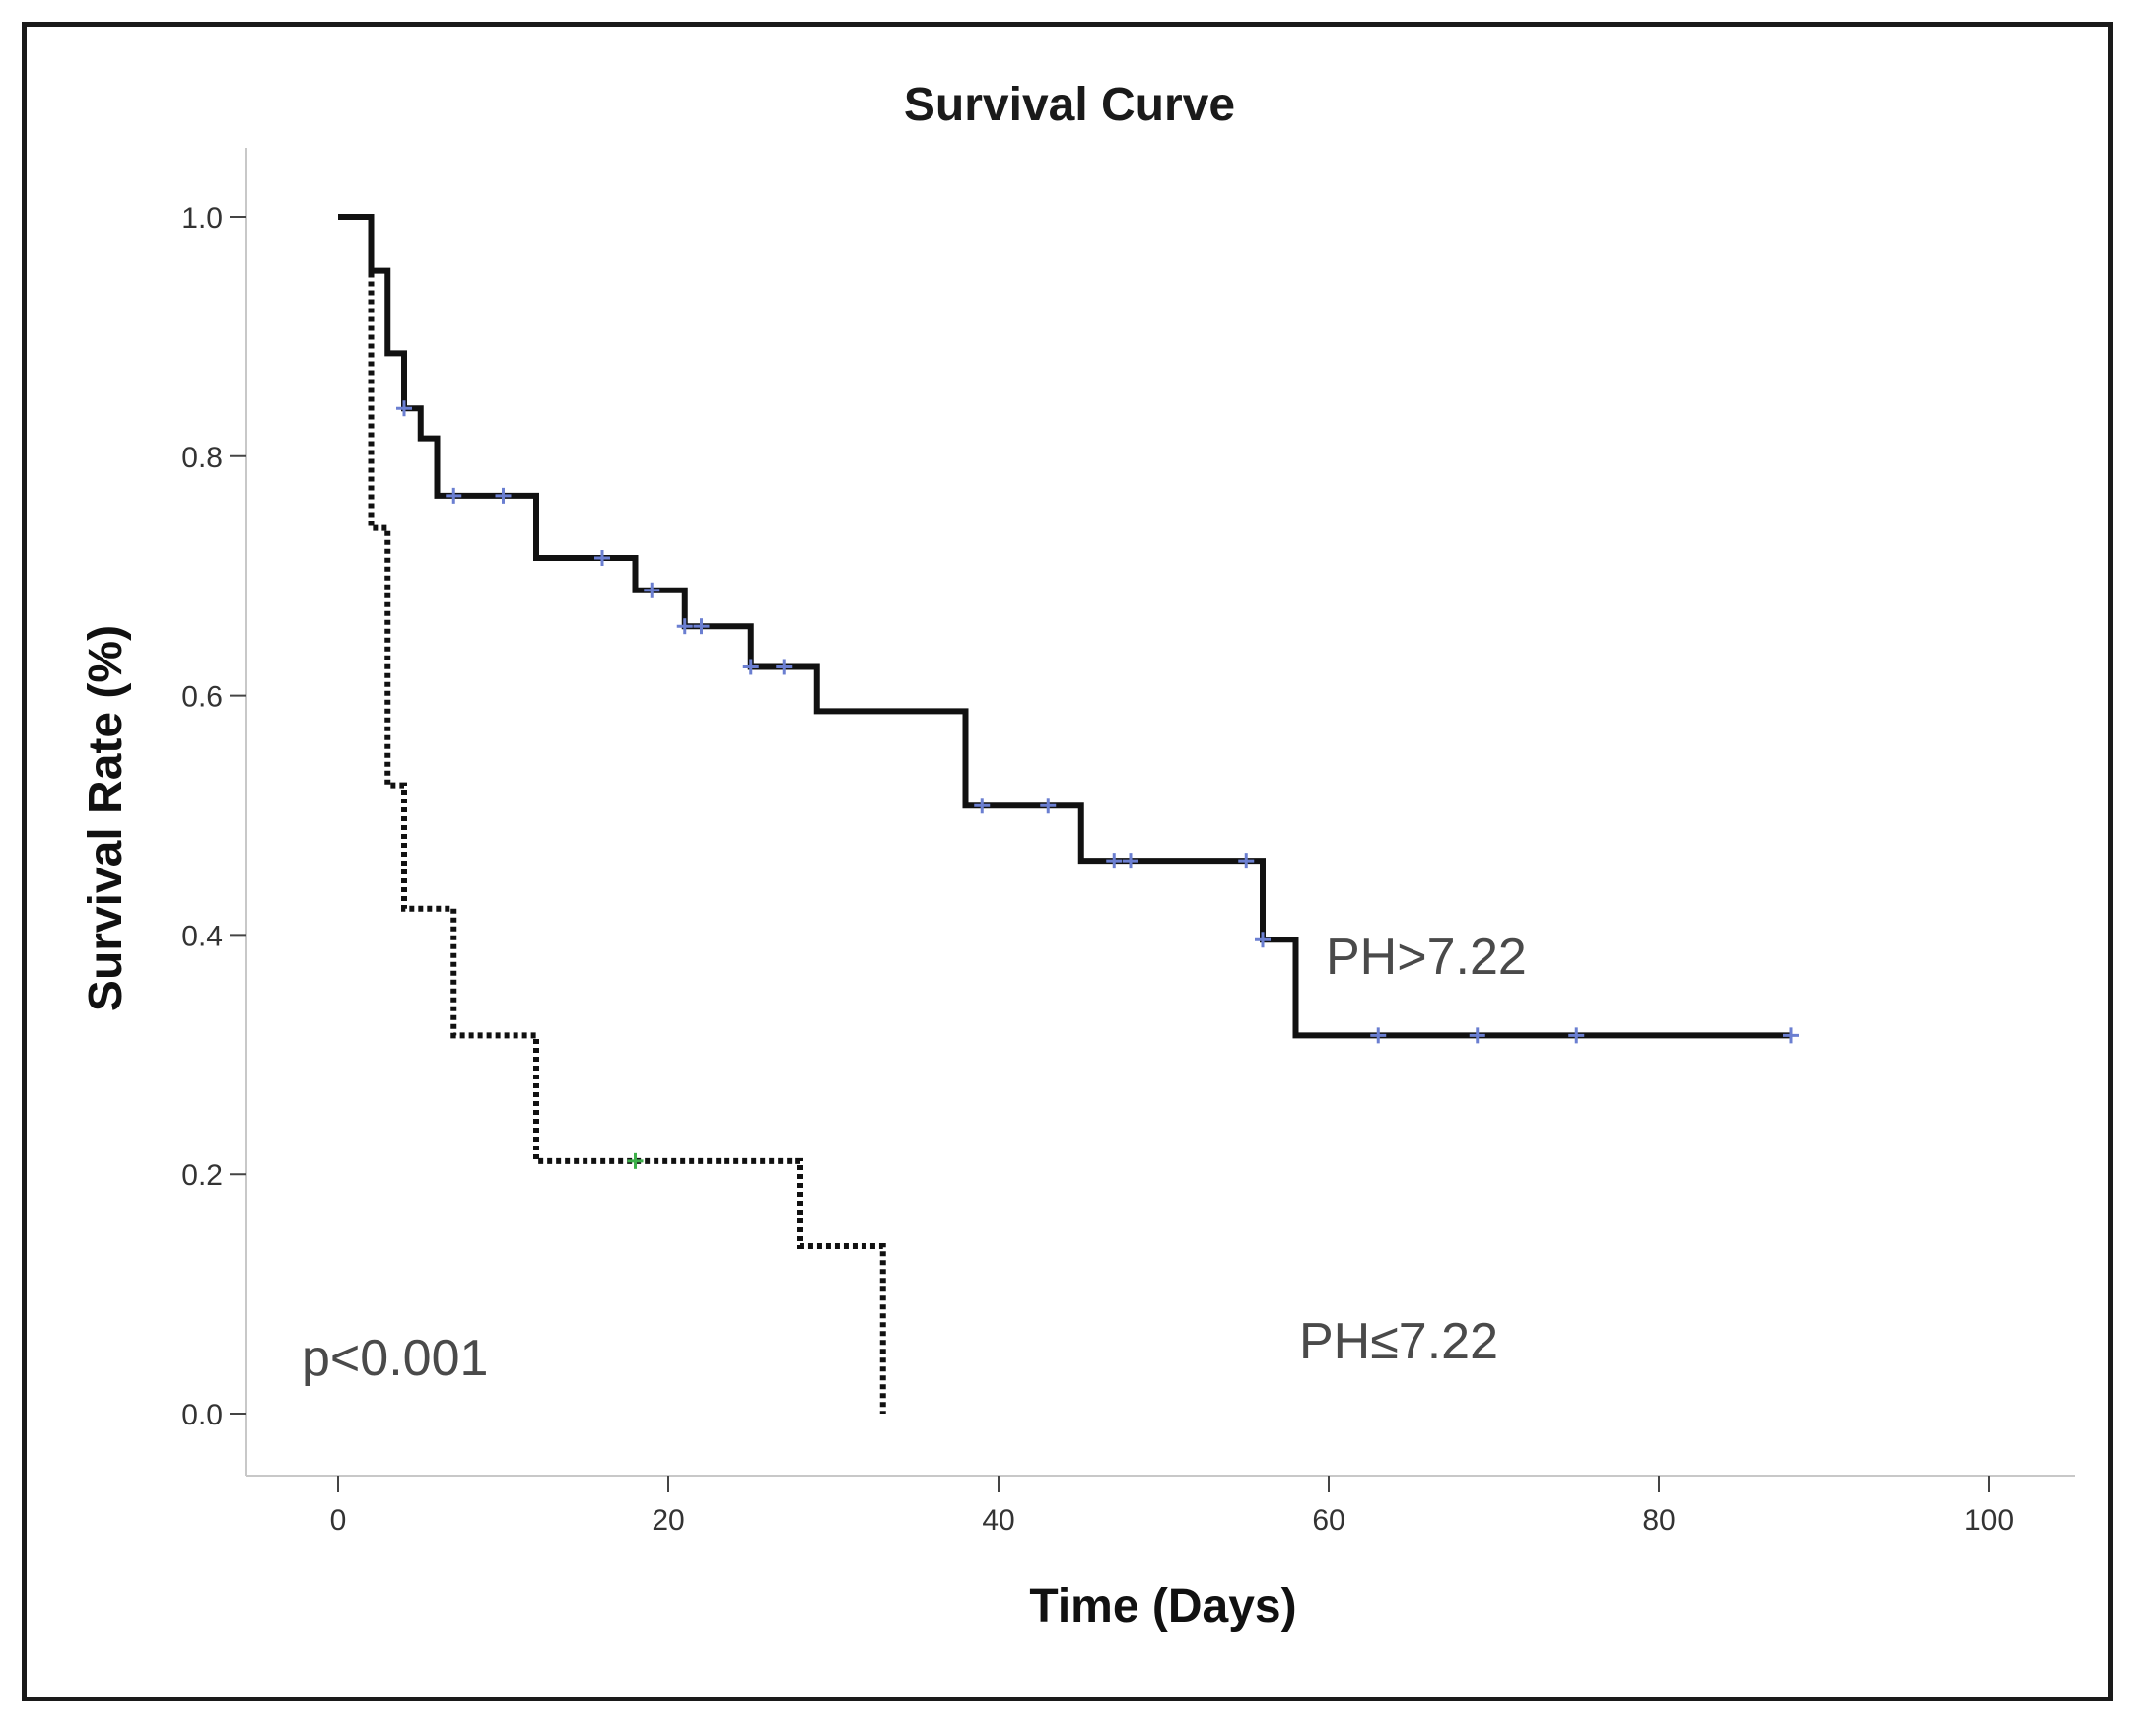  Describe the element at coordinates (202, 218) in the screenshot. I see `y-tick-label: 1.0` at that location.